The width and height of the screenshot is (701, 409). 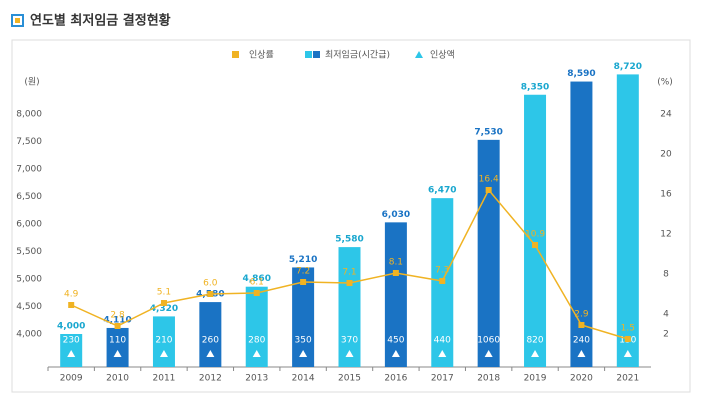 What do you see at coordinates (210, 341) in the screenshot?
I see `increase-label: 260` at bounding box center [210, 341].